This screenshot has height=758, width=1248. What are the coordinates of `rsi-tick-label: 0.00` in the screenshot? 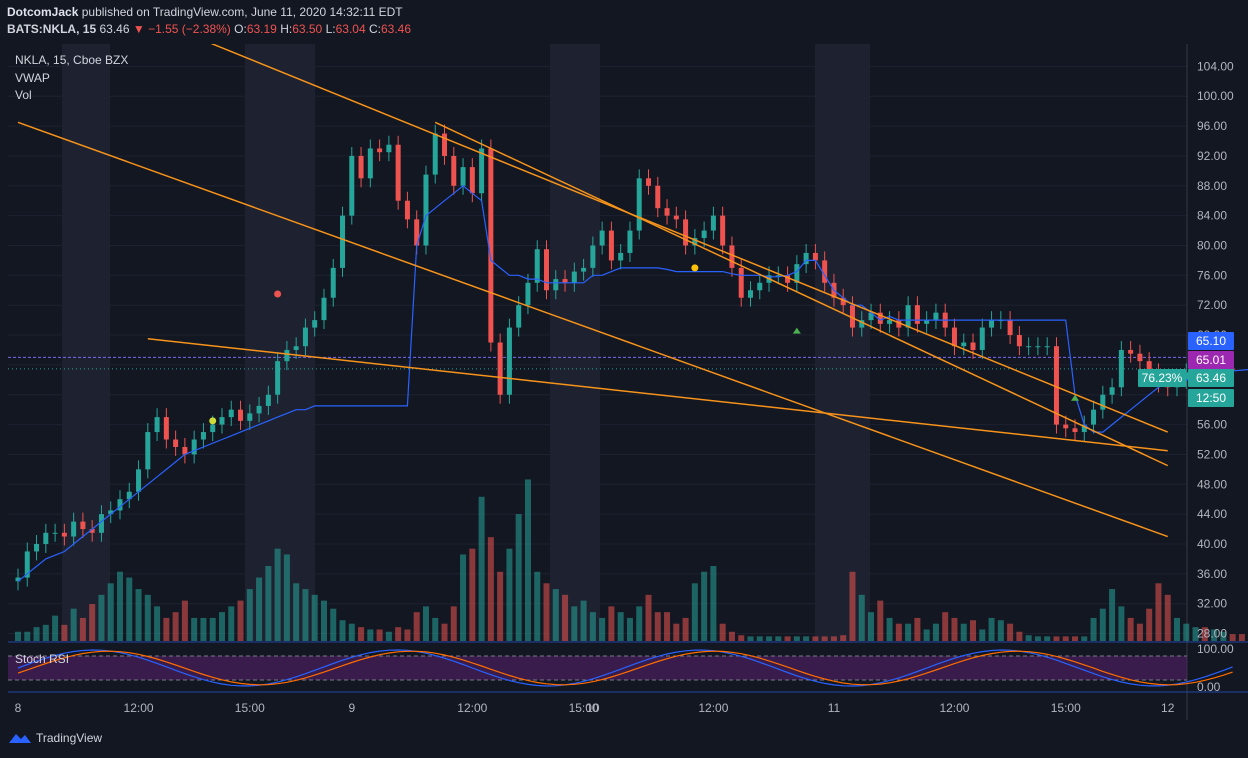 It's located at (1209, 687).